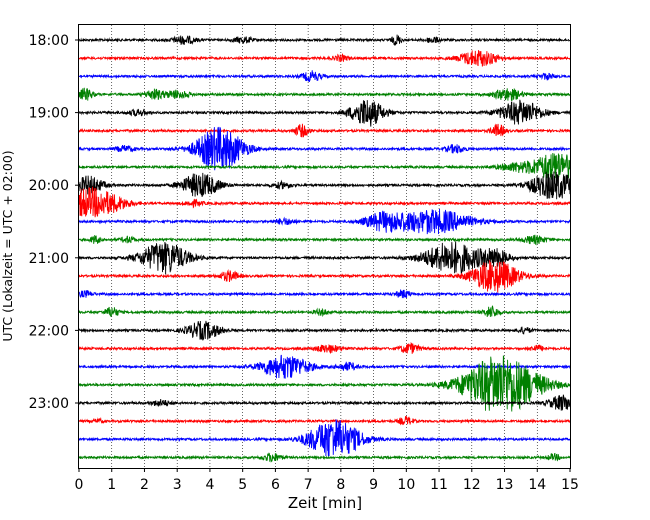  I want to click on x-tick-label: 0, so click(79, 485).